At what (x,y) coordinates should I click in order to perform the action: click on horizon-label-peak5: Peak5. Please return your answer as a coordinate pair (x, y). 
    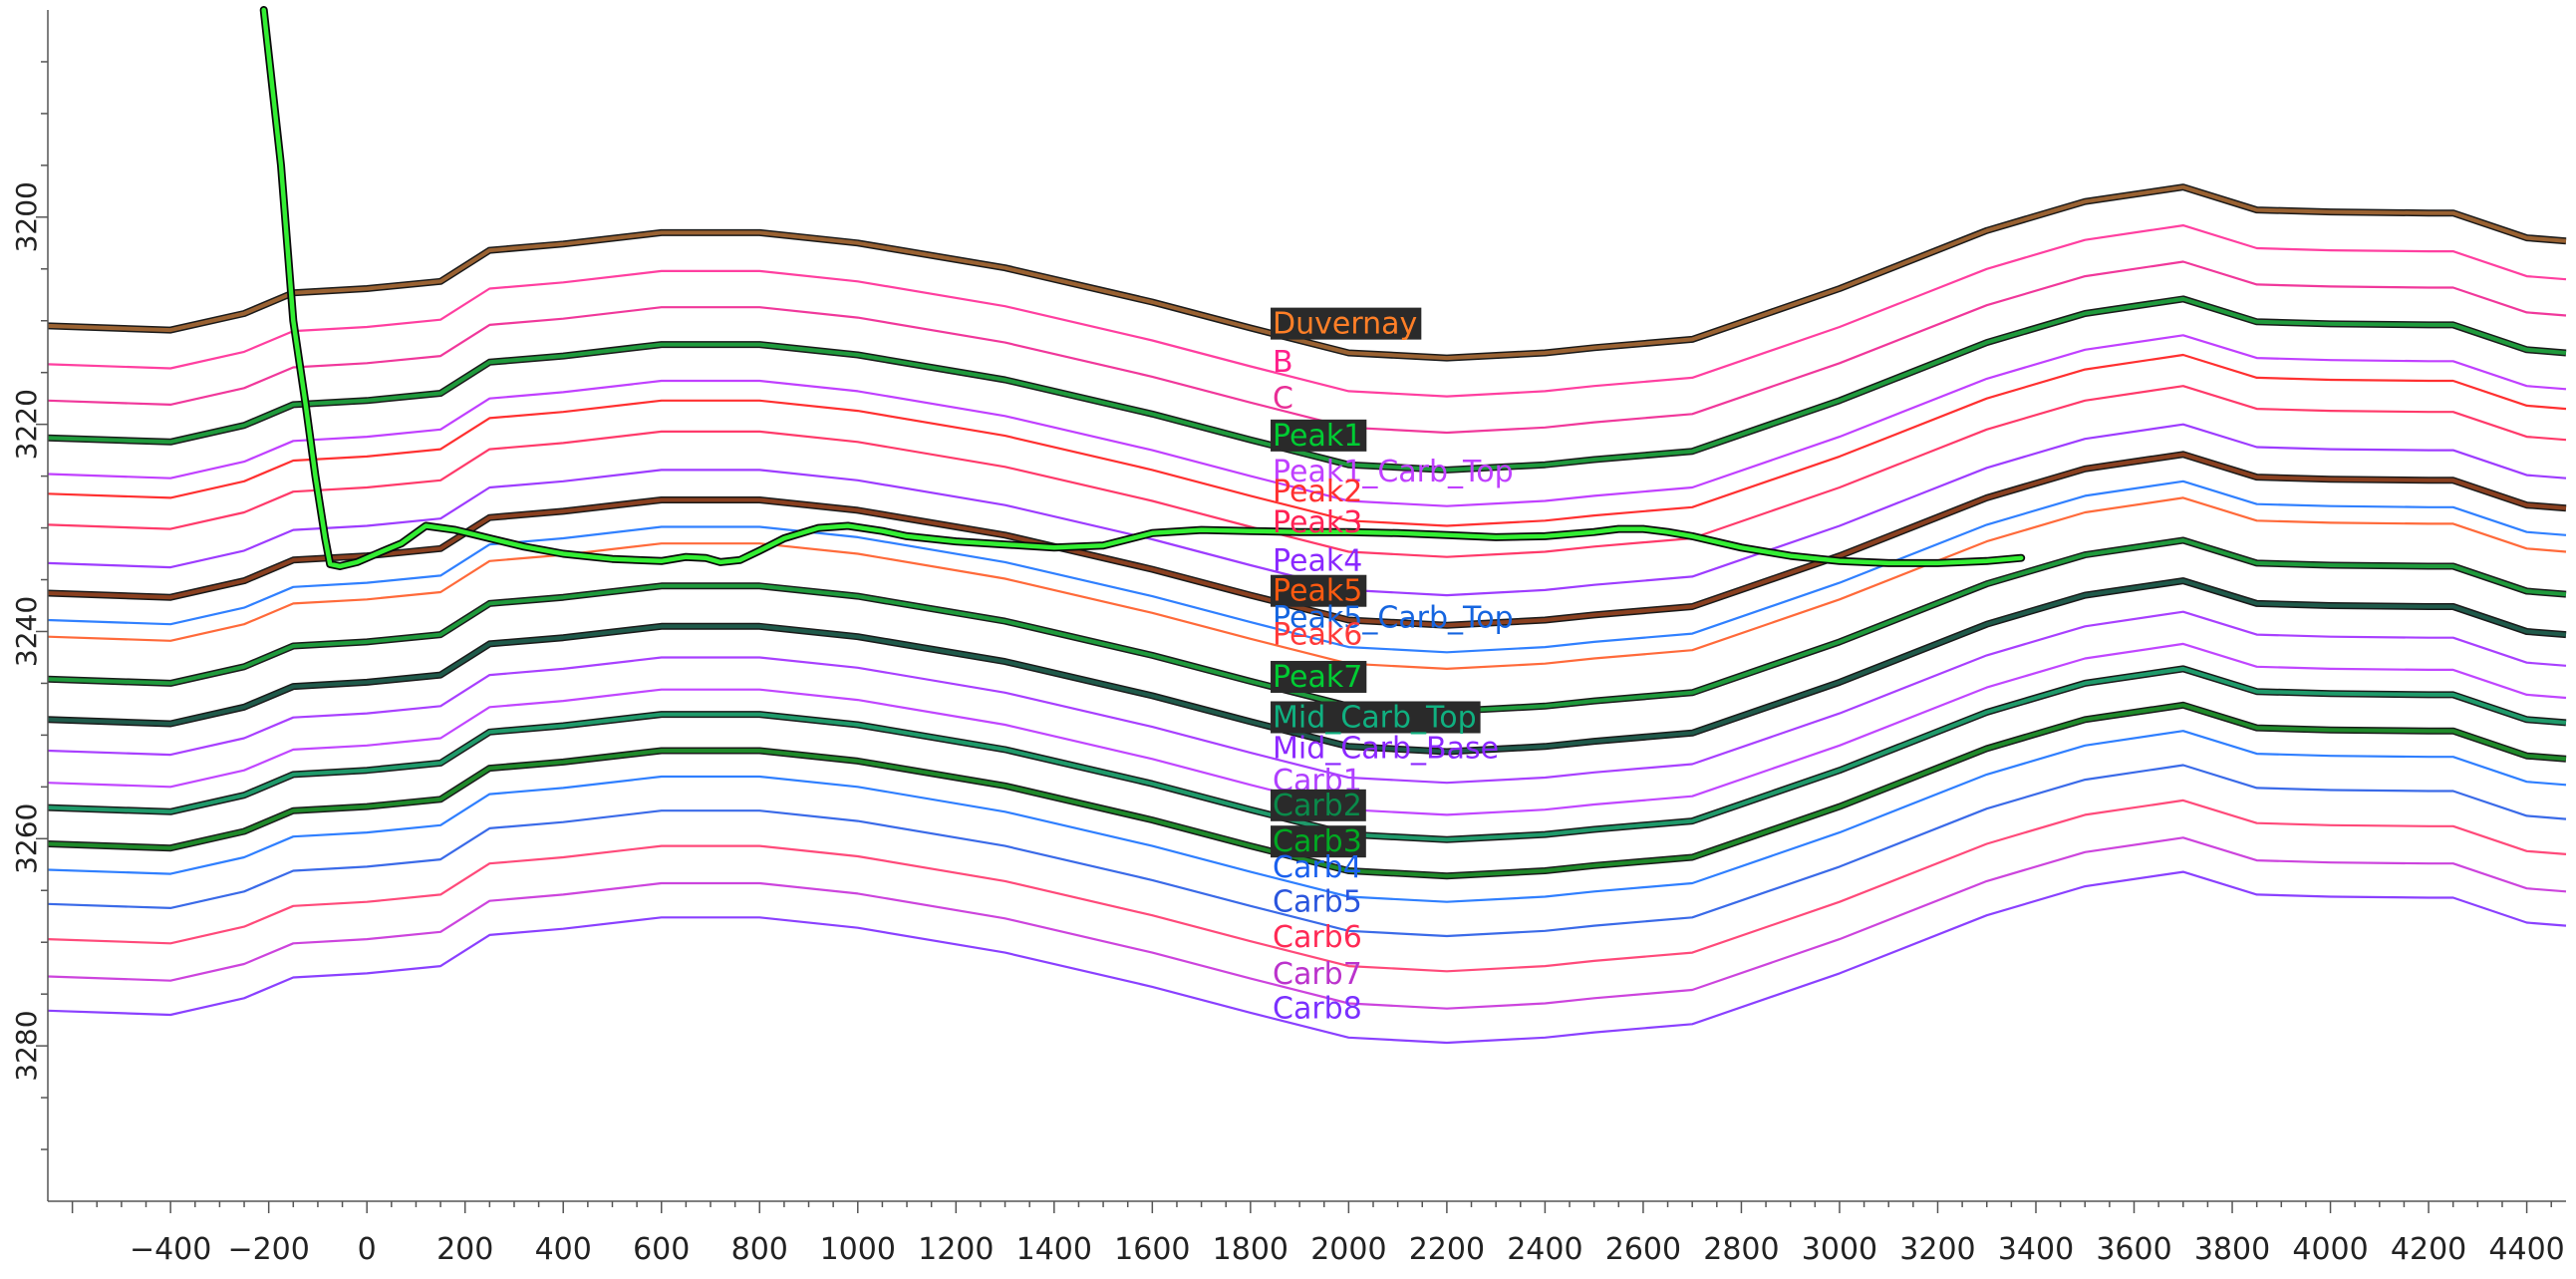
    Looking at the image, I should click on (1317, 591).